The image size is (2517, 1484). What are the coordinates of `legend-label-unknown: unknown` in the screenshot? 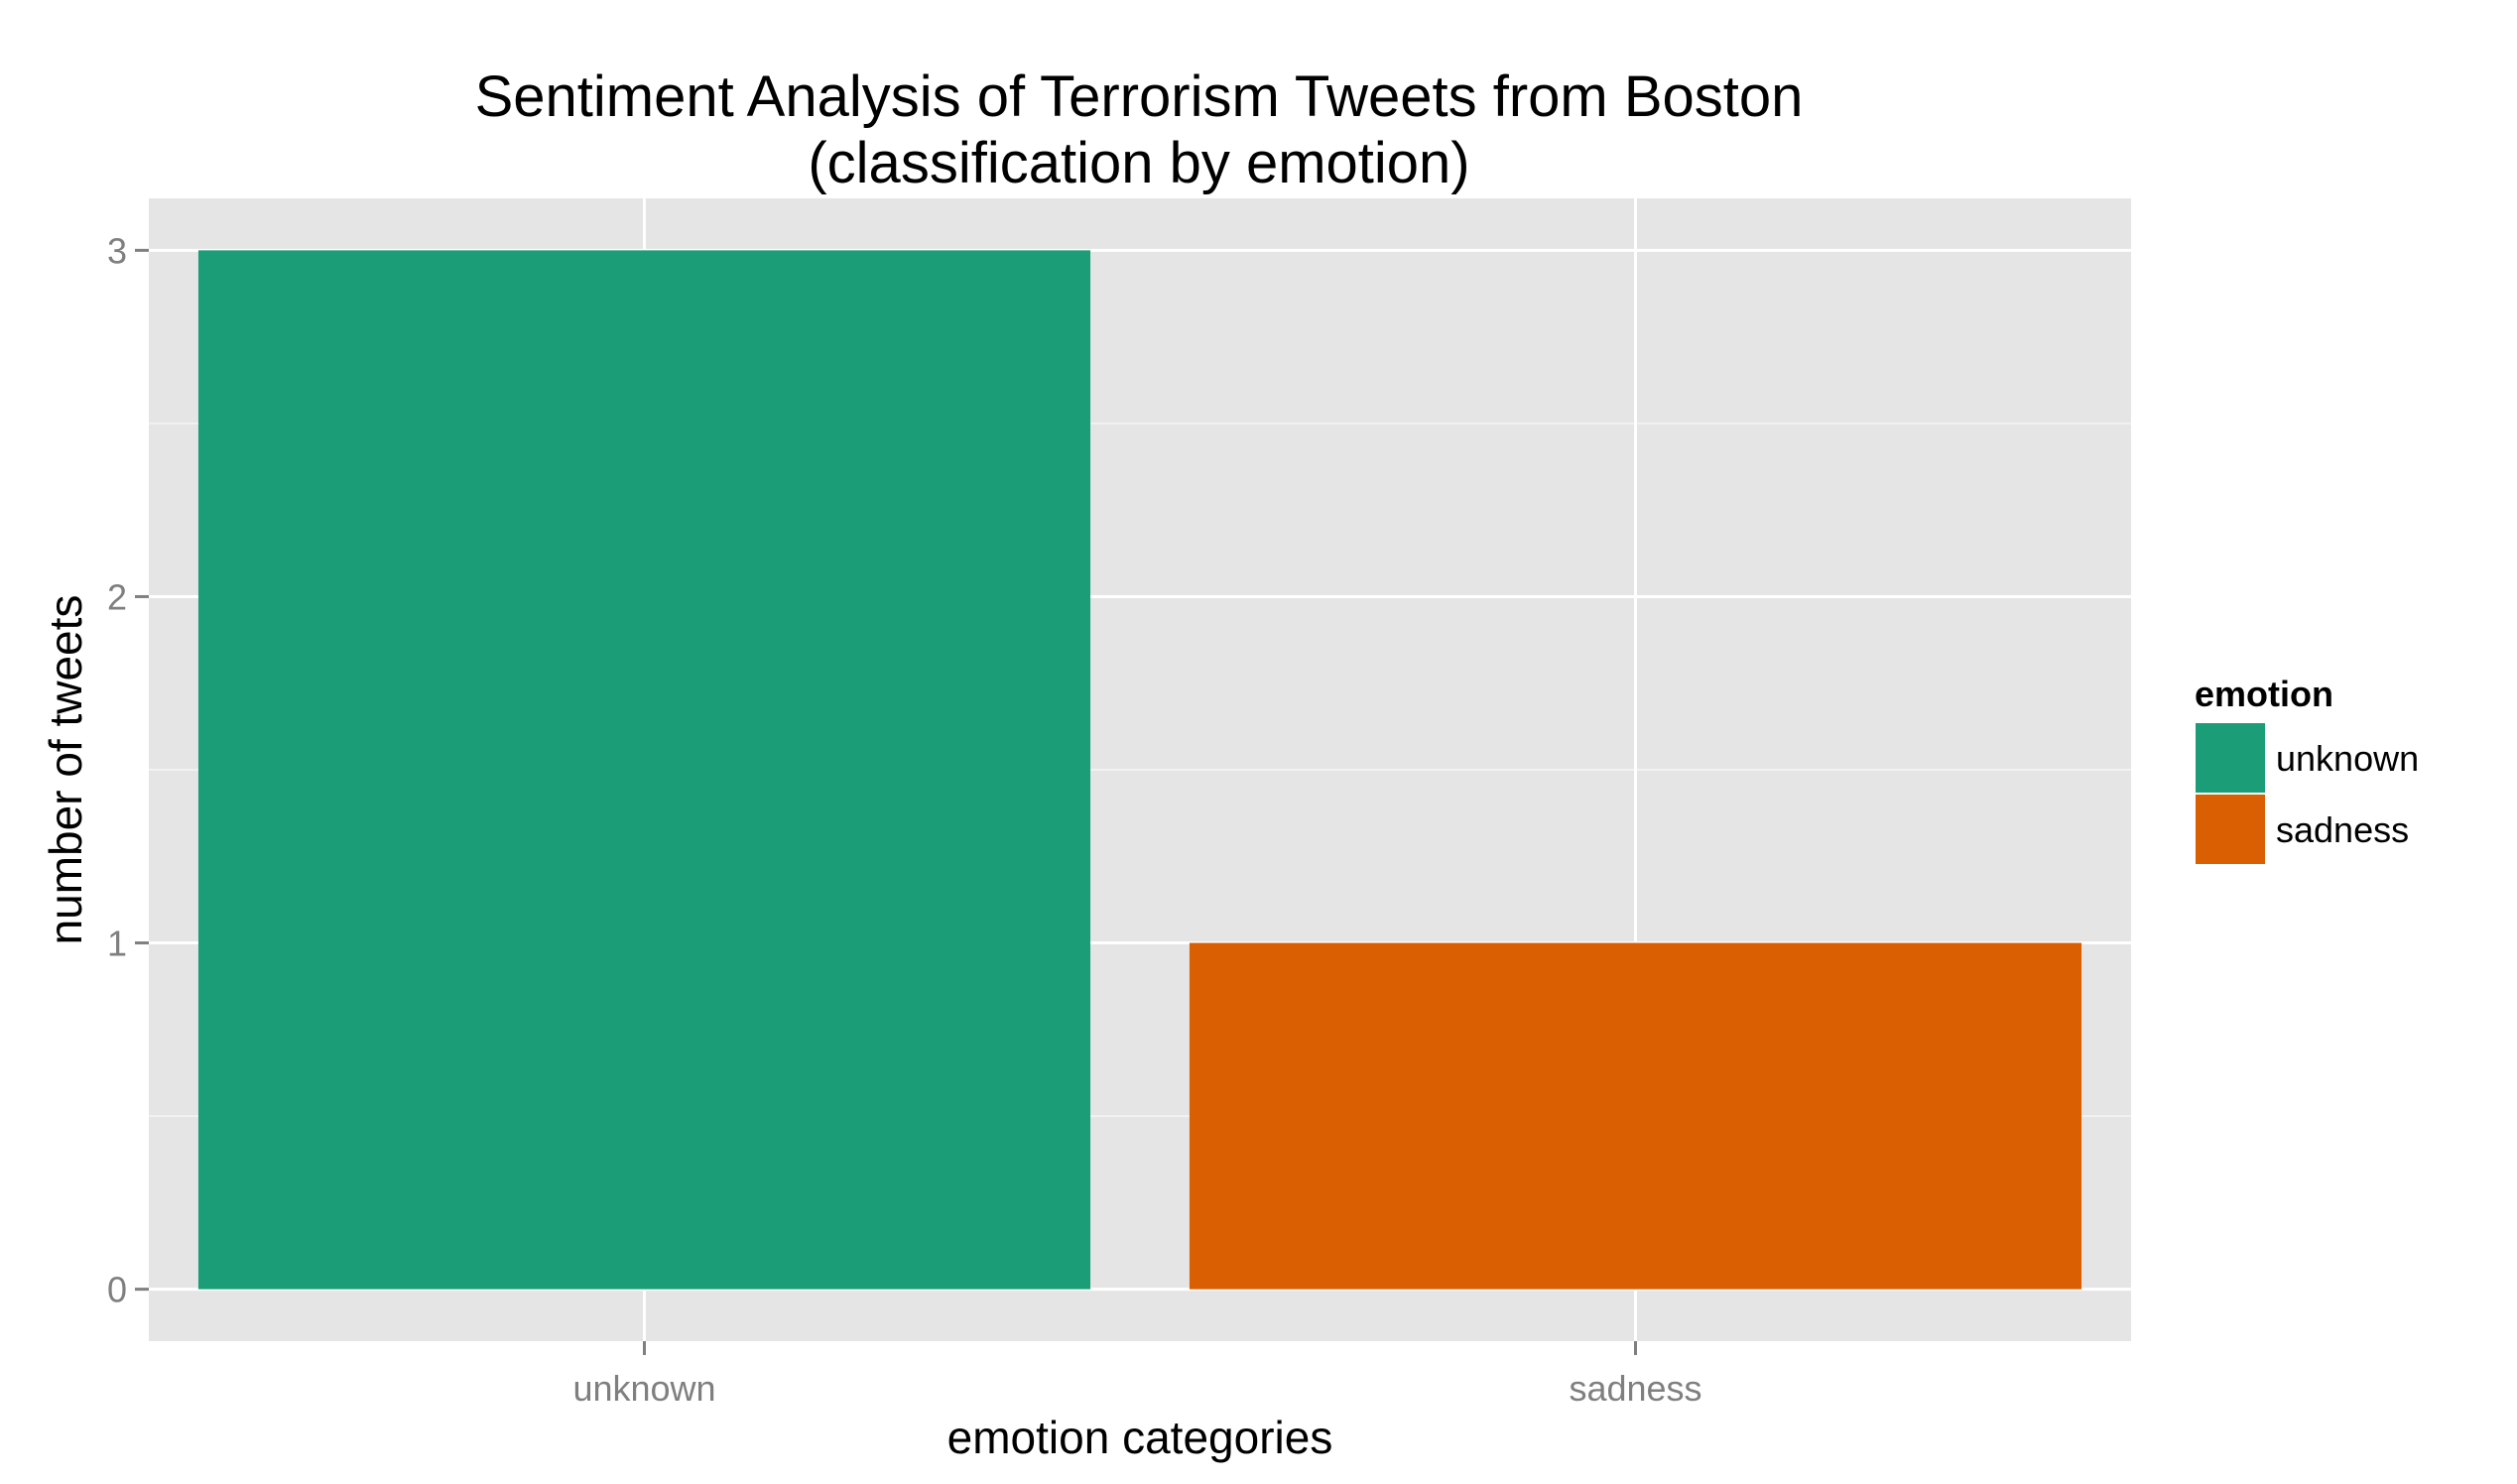 It's located at (2347, 758).